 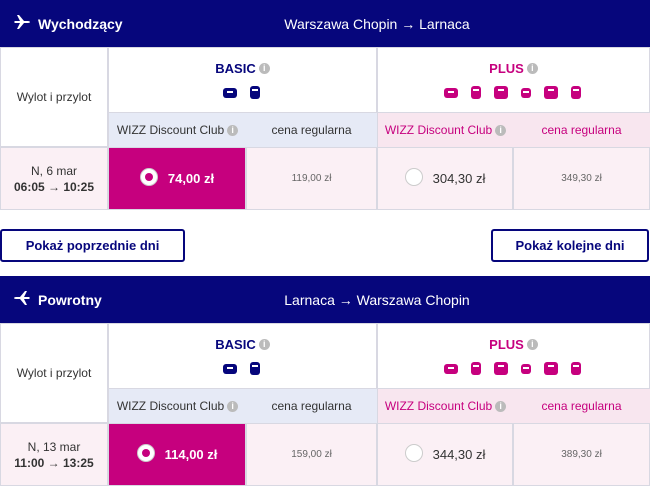 I want to click on discount-price-cell: 344,30 zł, so click(x=445, y=454).